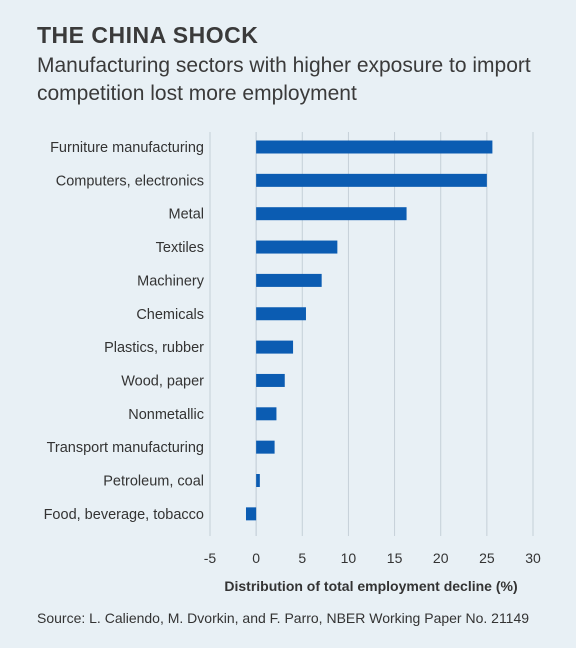 This screenshot has width=576, height=648. I want to click on category-label: Wood, paper, so click(162, 381).